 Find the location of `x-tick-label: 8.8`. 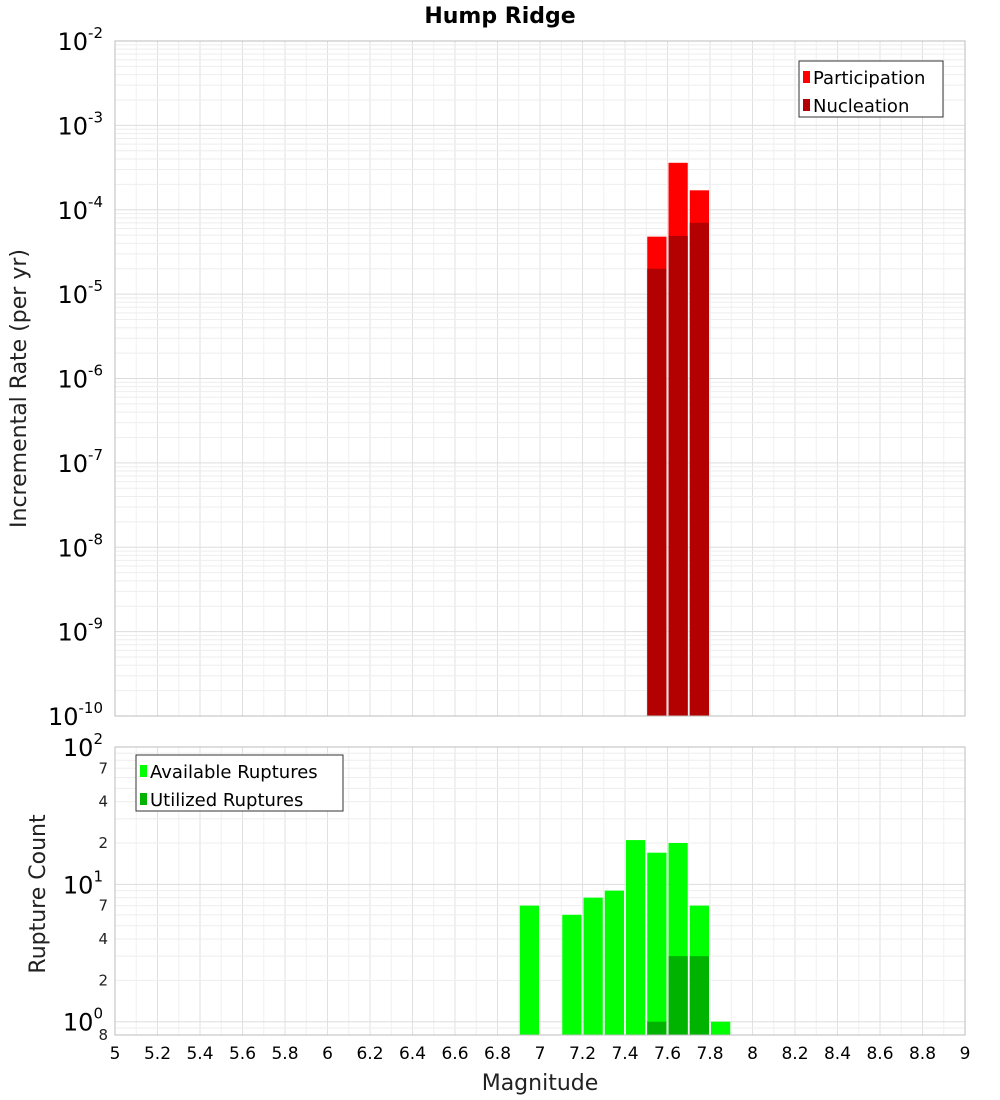

x-tick-label: 8.8 is located at coordinates (922, 1054).